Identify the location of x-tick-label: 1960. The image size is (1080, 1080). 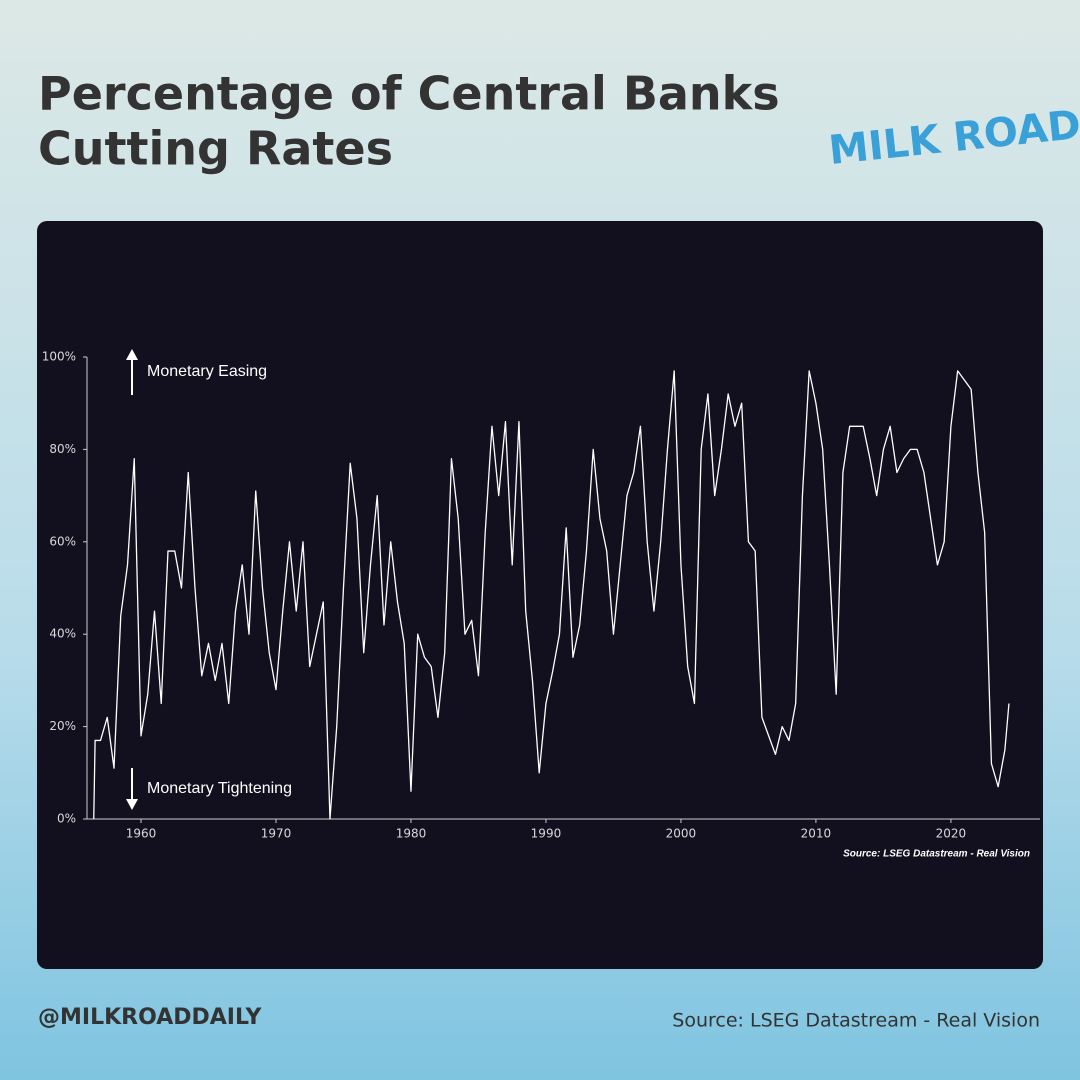
(141, 834).